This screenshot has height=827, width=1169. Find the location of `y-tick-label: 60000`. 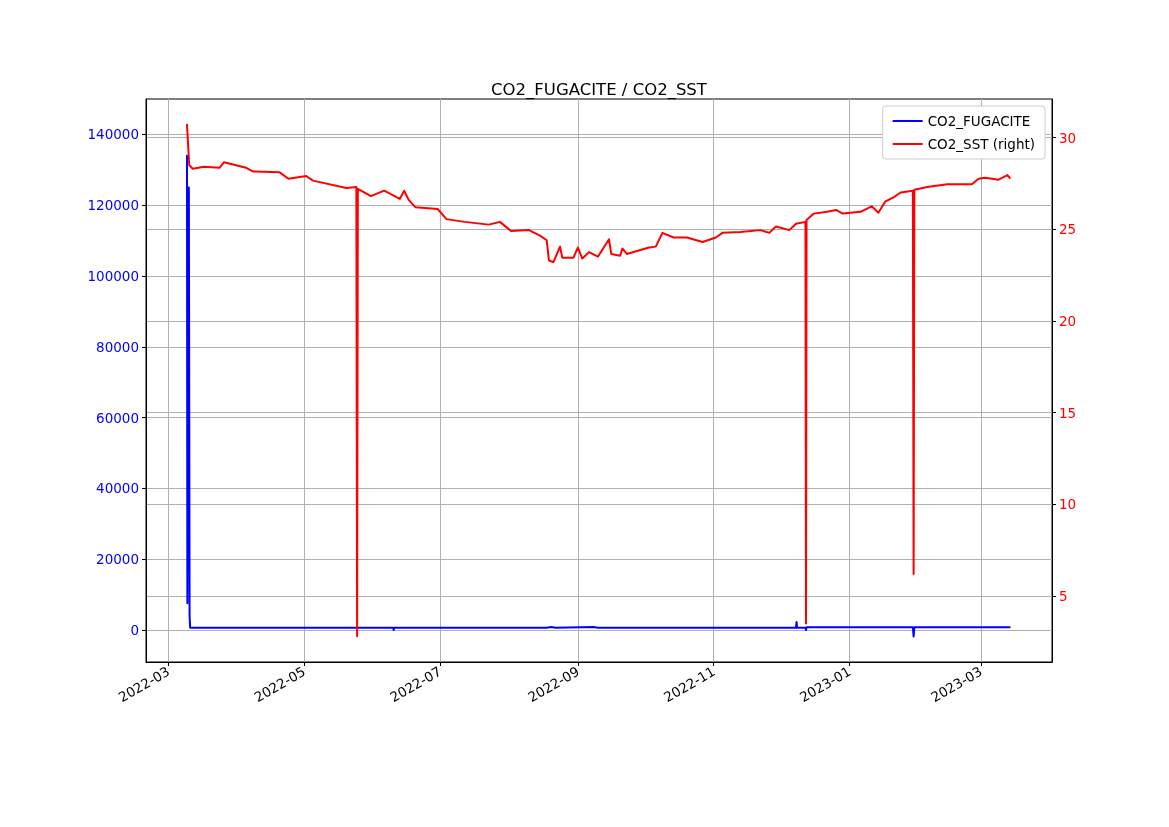

y-tick-label: 60000 is located at coordinates (117, 417).